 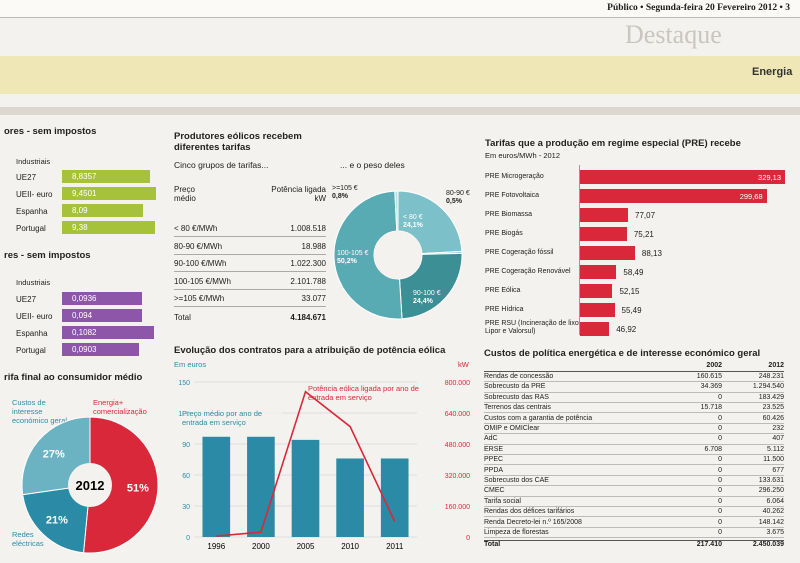 I want to click on x-tick-label: 2011, so click(x=395, y=546).